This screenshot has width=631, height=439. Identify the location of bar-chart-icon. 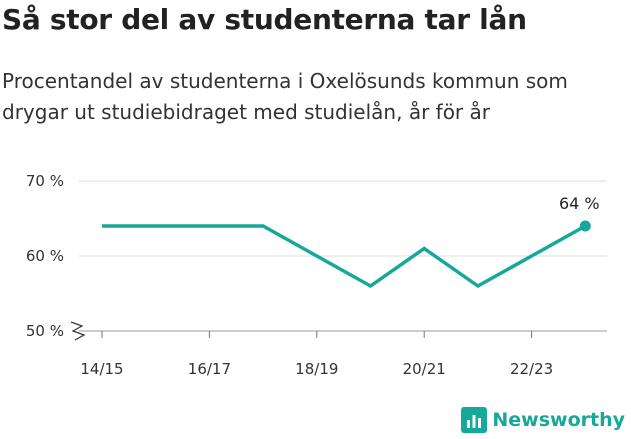
(474, 420).